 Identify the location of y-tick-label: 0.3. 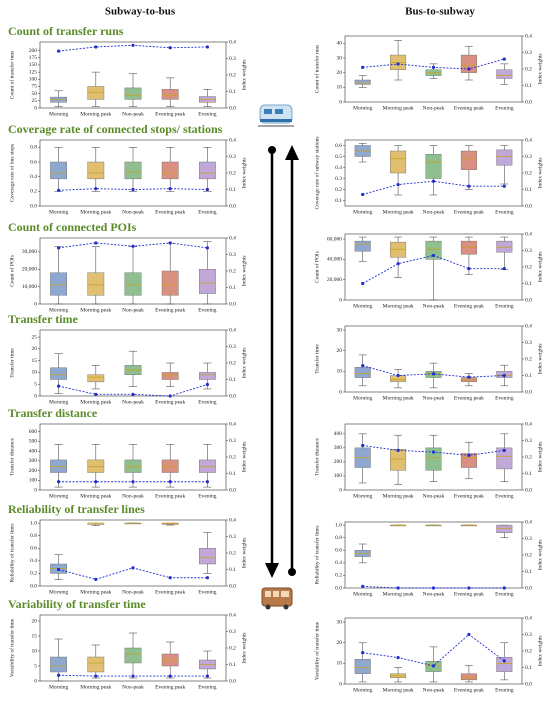
(338, 179).